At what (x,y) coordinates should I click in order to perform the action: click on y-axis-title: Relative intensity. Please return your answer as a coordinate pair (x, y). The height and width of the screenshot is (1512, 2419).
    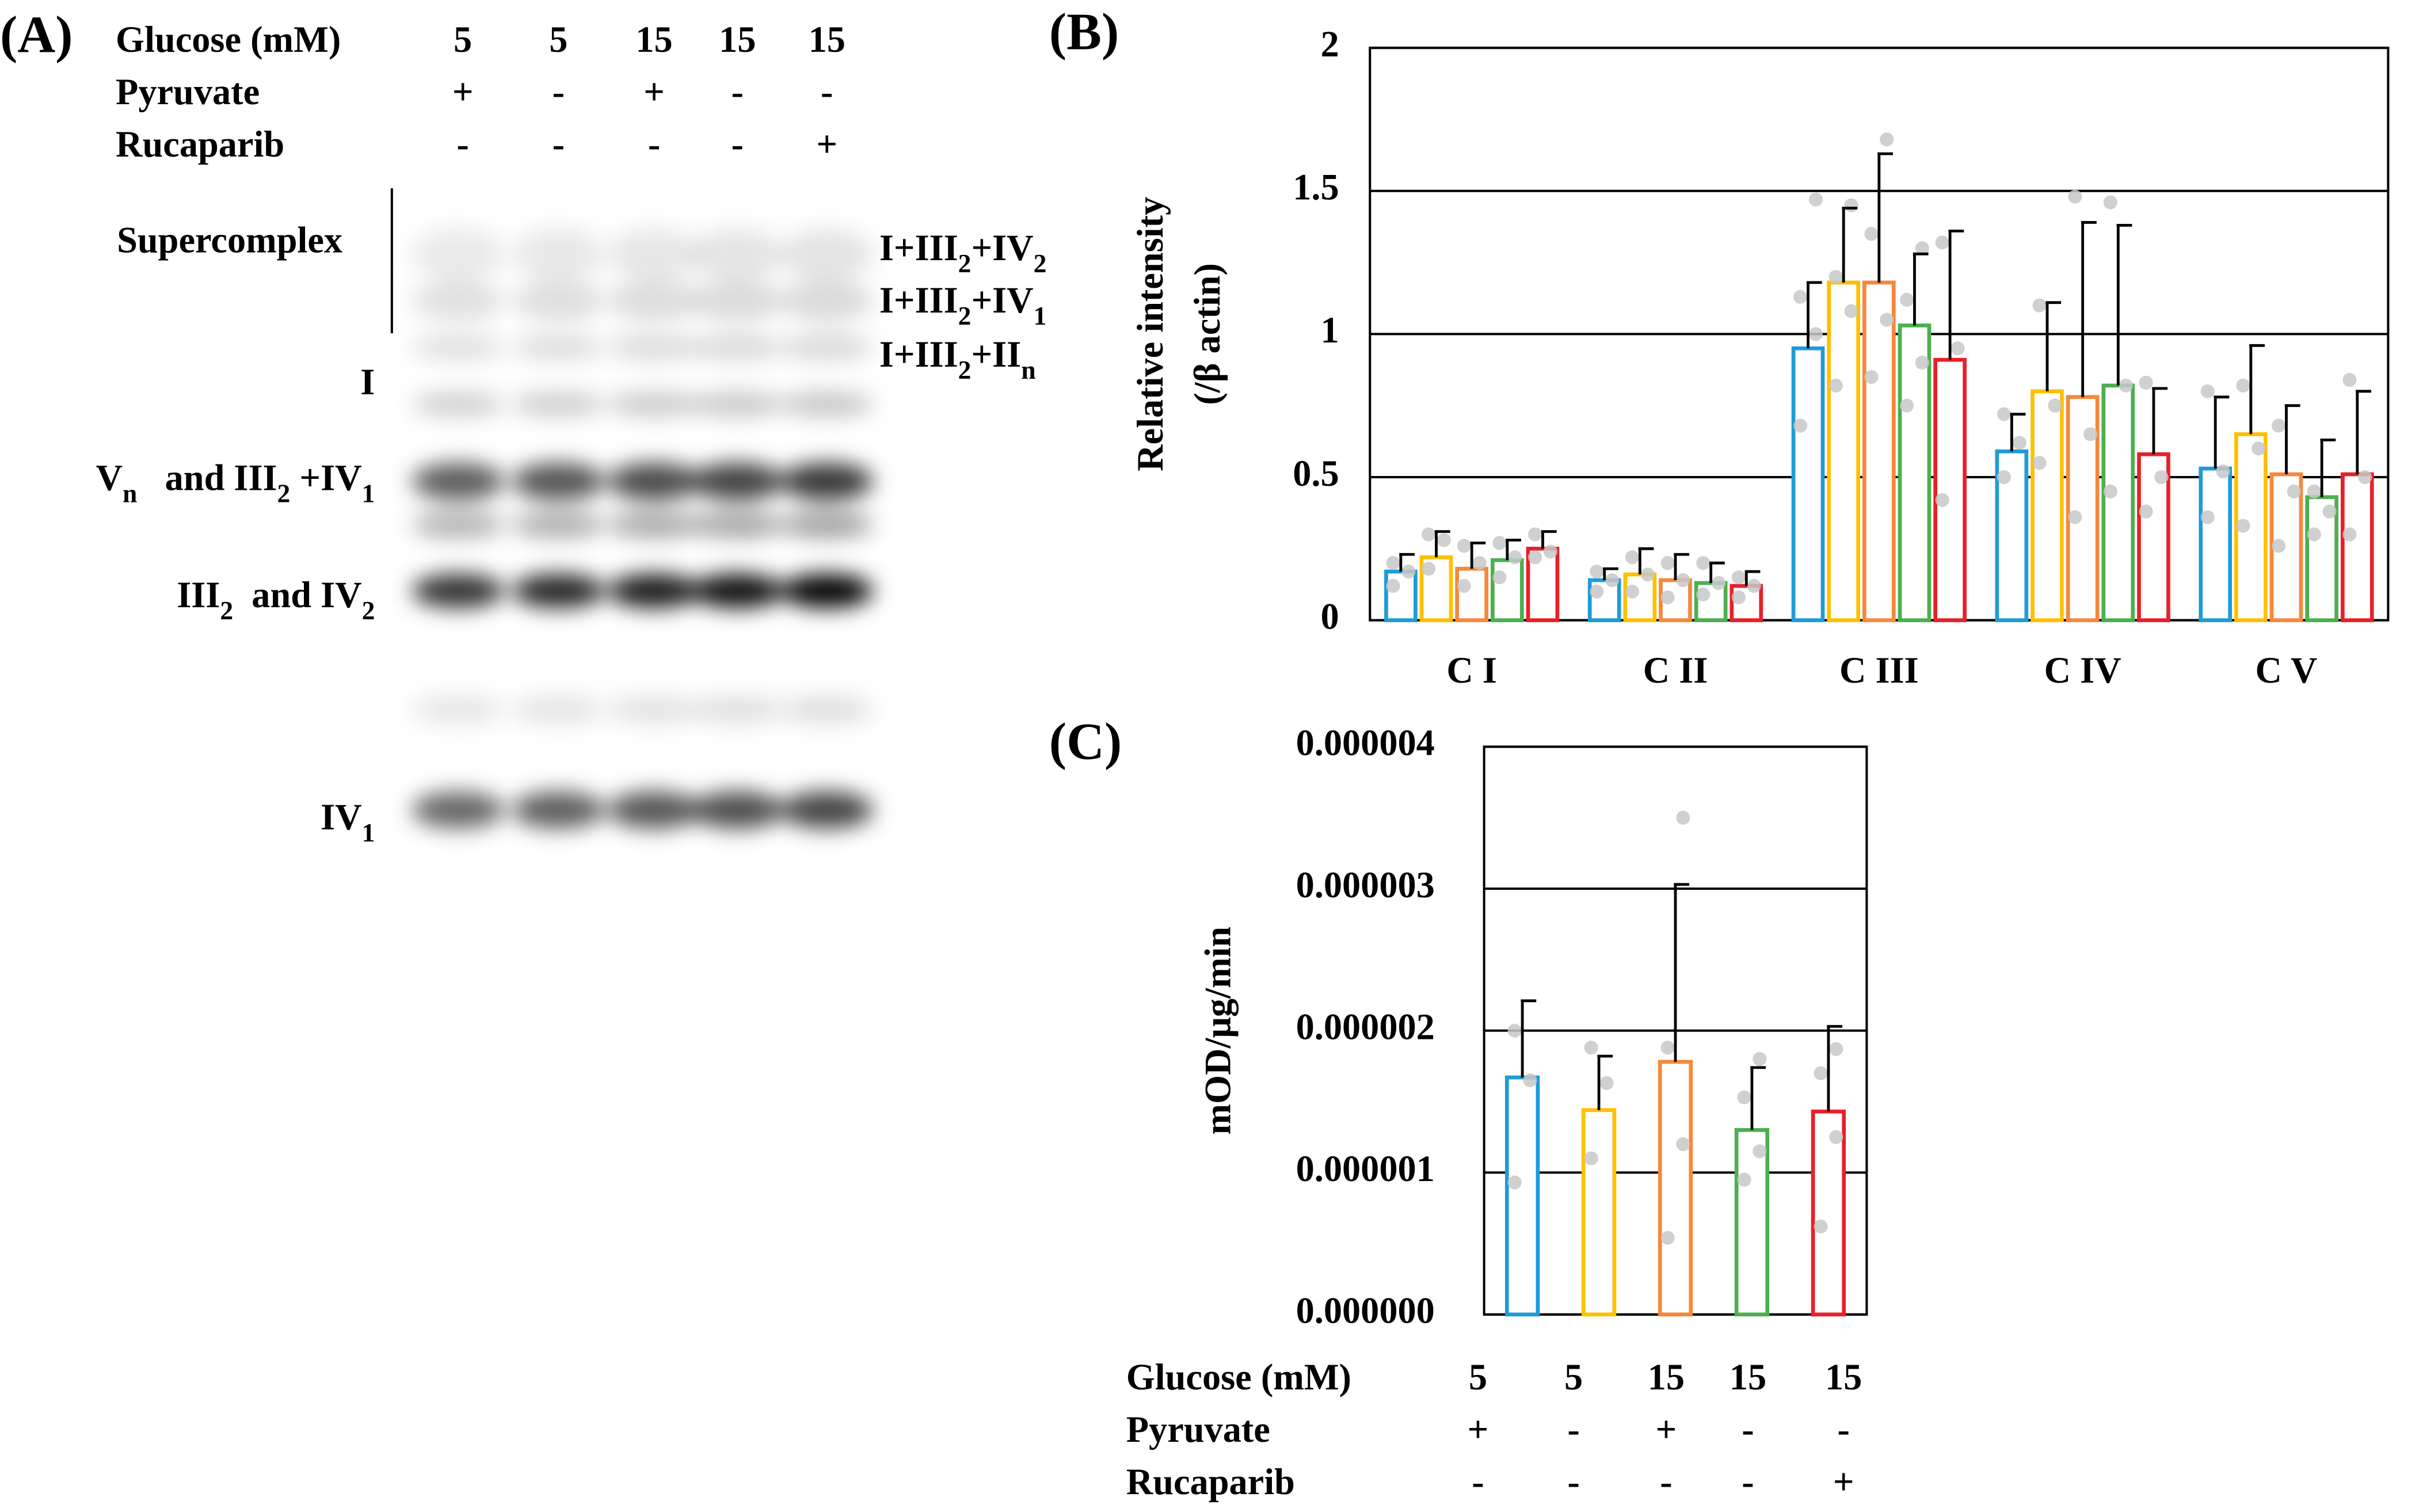
    Looking at the image, I should click on (1150, 334).